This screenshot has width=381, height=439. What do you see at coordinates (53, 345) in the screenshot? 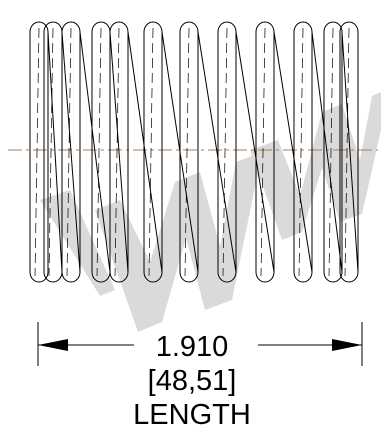
I see `arrowhead-left` at bounding box center [53, 345].